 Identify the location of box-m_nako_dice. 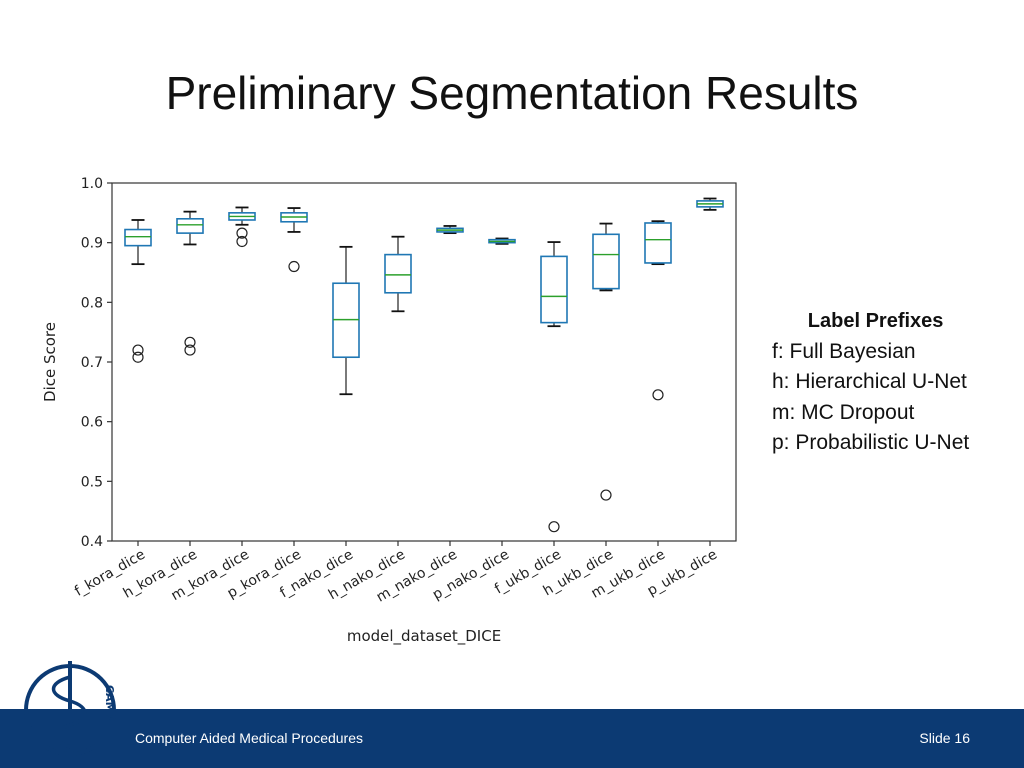
(450, 230).